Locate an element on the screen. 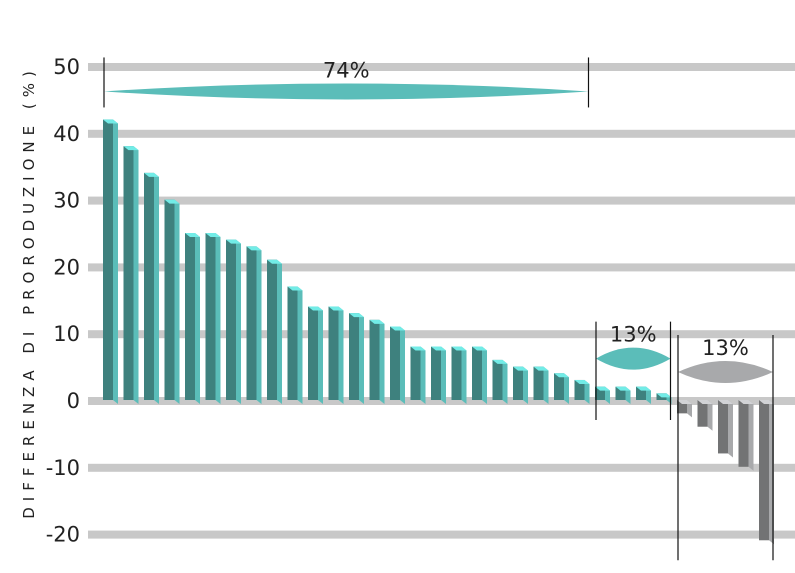  y-axis-label: DIFFERENZA DI PRORODUZIONE (%) is located at coordinates (29, 292).